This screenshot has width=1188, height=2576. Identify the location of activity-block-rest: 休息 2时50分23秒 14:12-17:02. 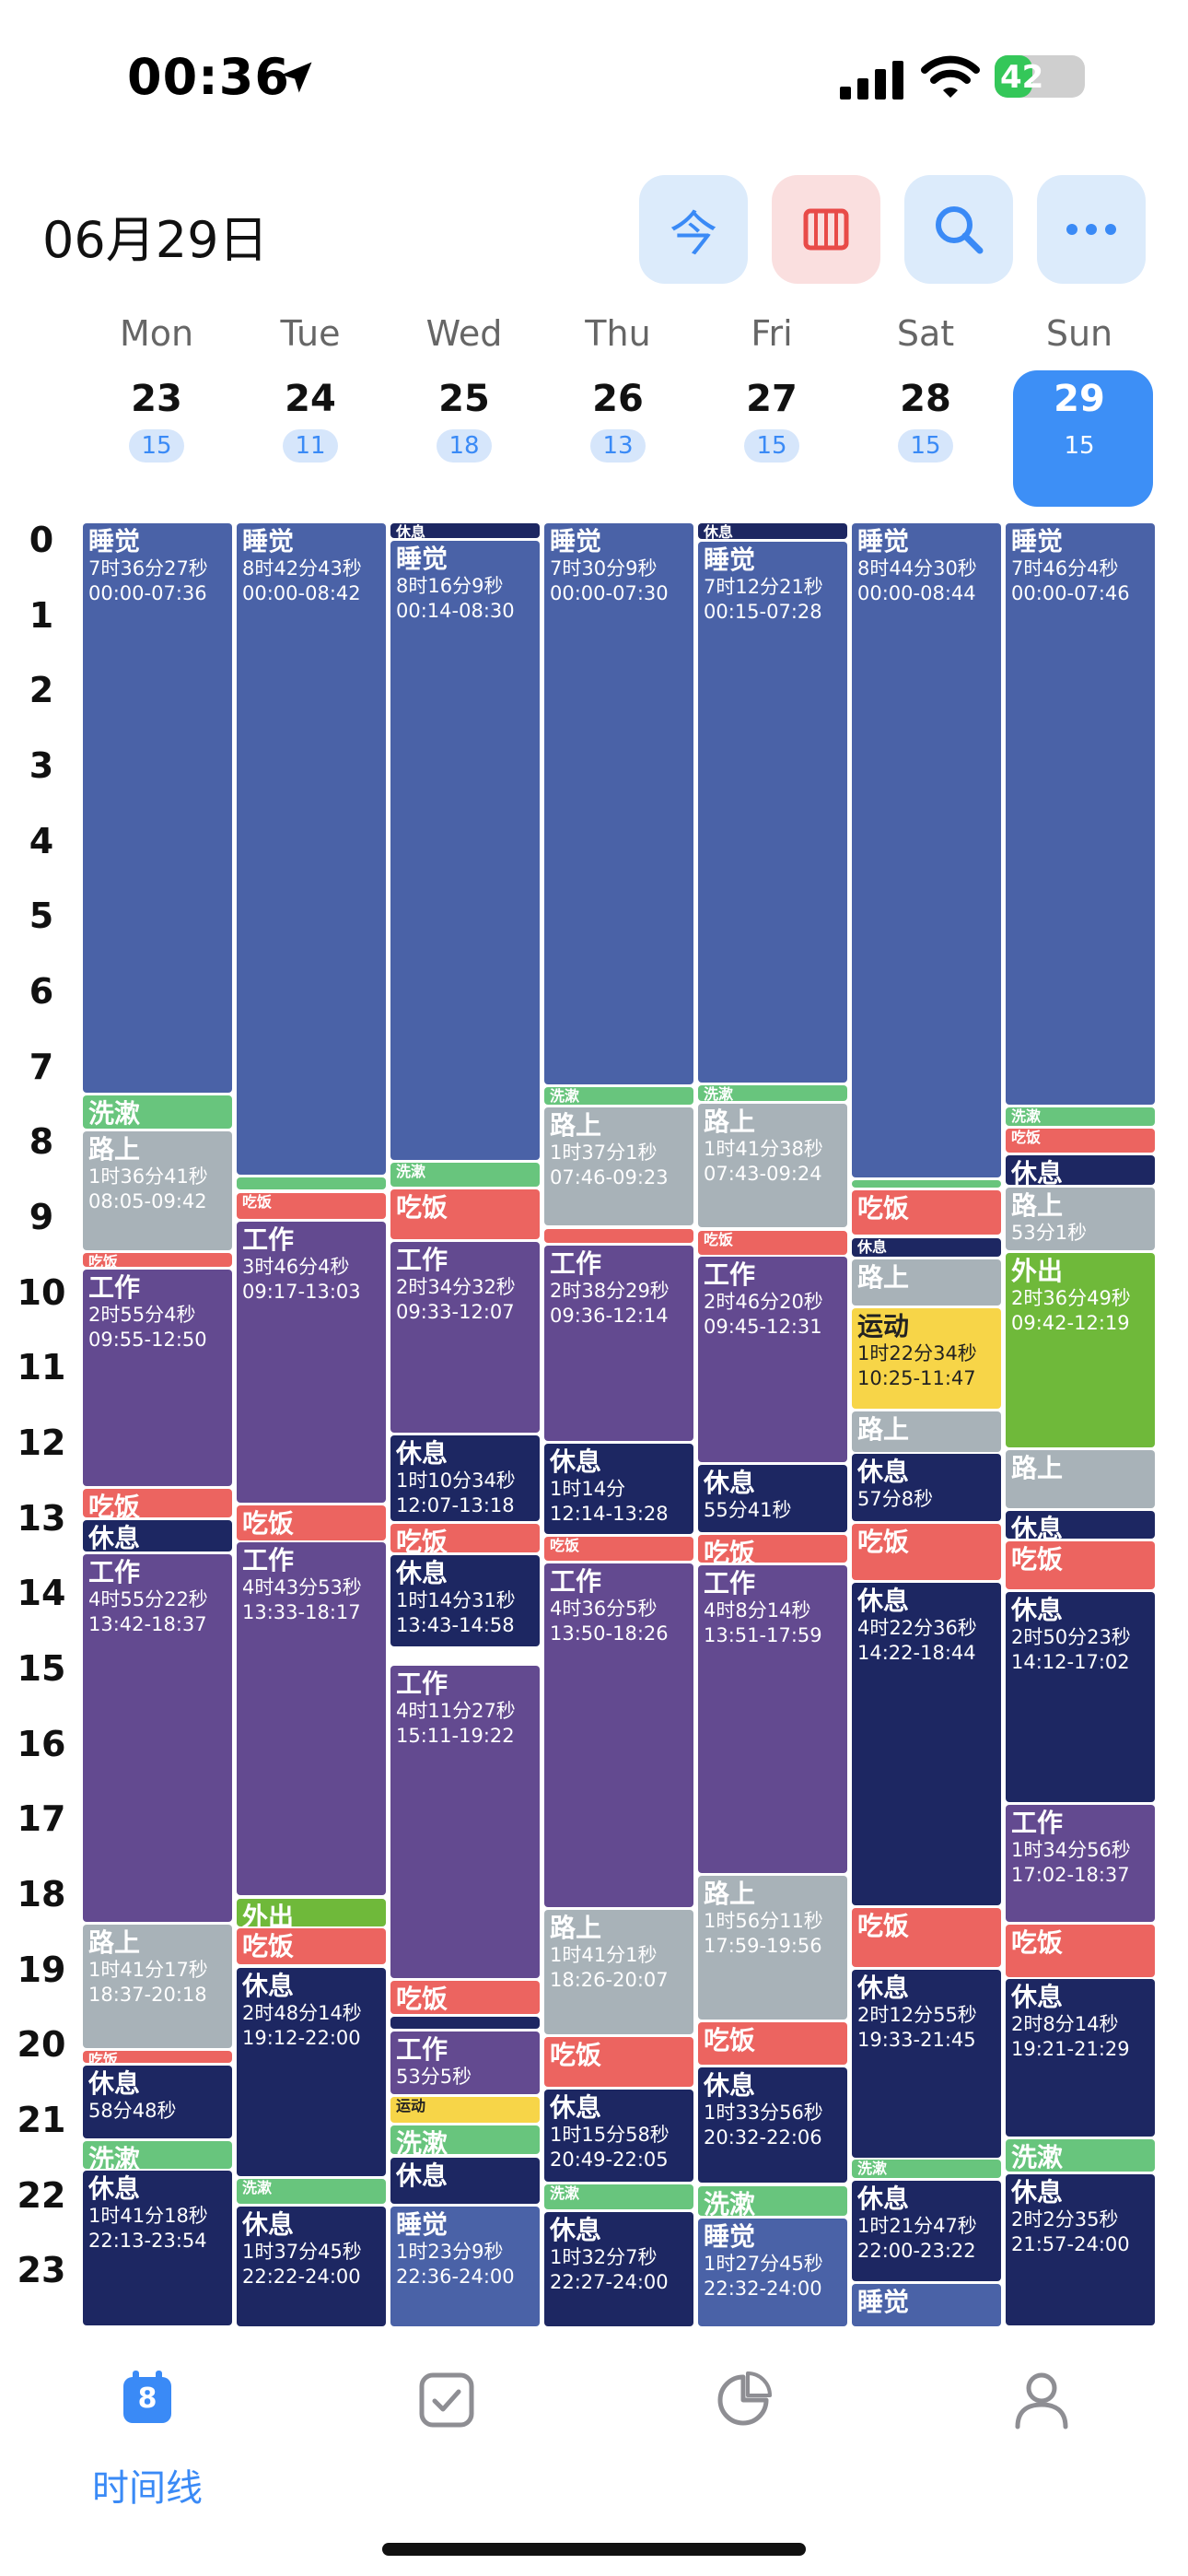
(1080, 1697).